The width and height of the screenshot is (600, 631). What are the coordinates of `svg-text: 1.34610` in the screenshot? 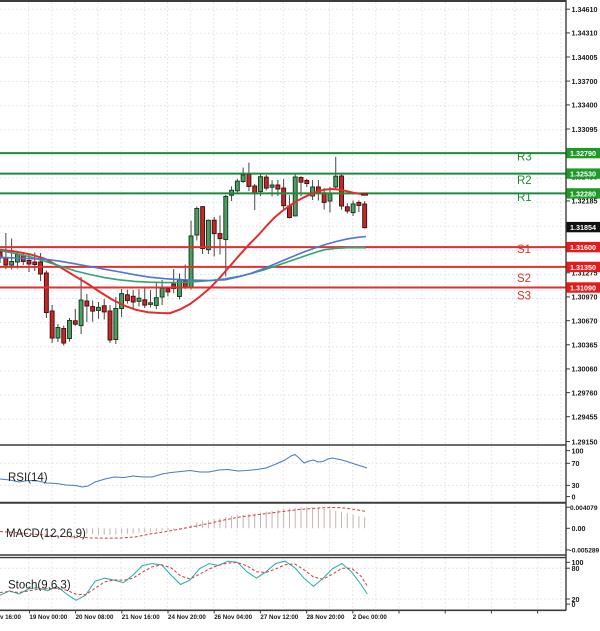 It's located at (585, 9).